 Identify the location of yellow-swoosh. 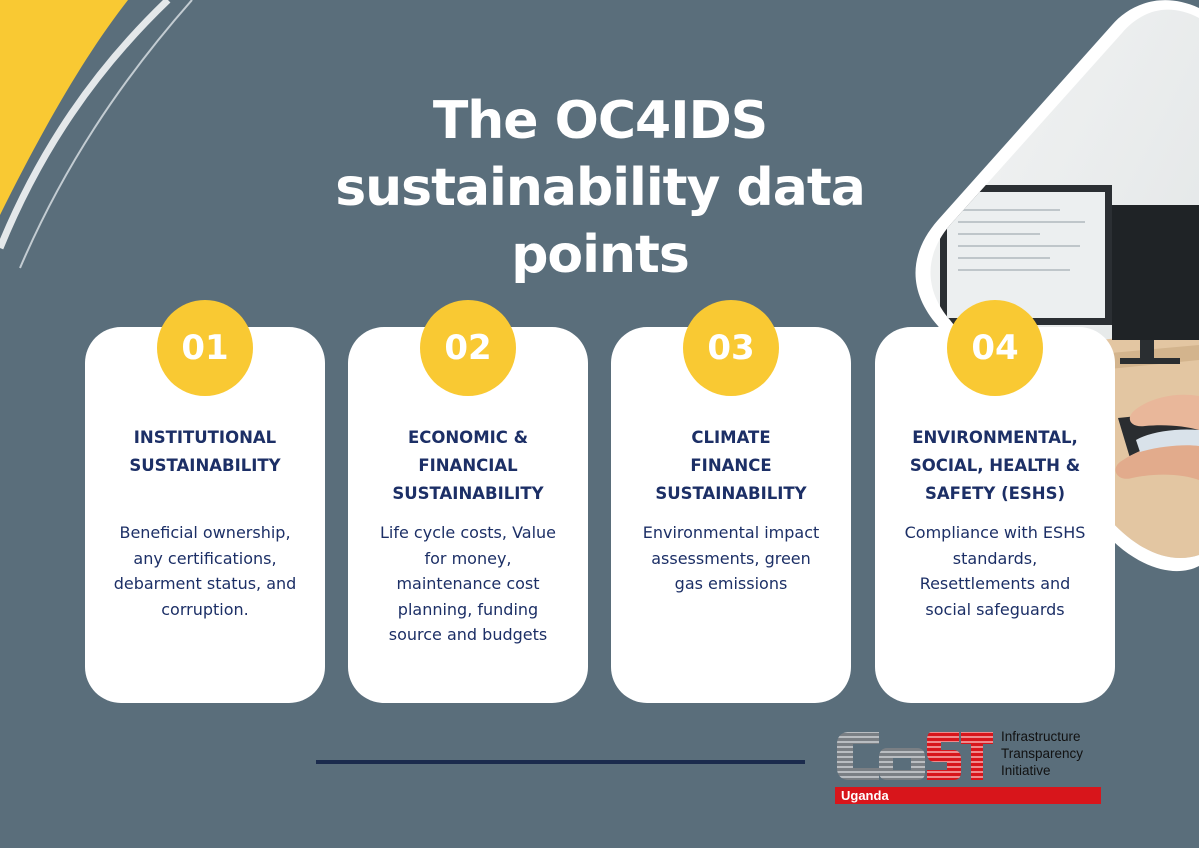
(64, 107).